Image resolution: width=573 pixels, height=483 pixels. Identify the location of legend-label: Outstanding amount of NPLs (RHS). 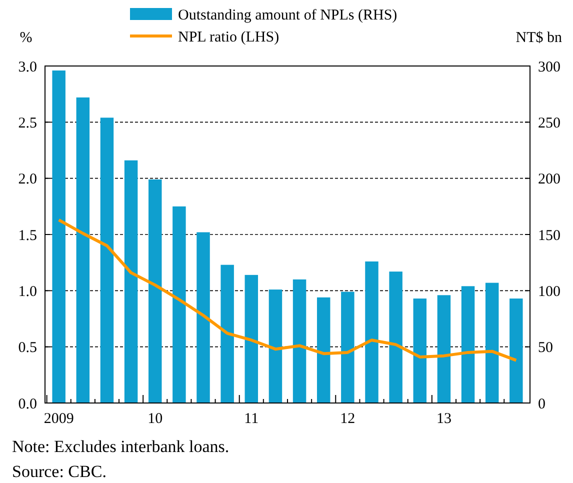
(288, 15).